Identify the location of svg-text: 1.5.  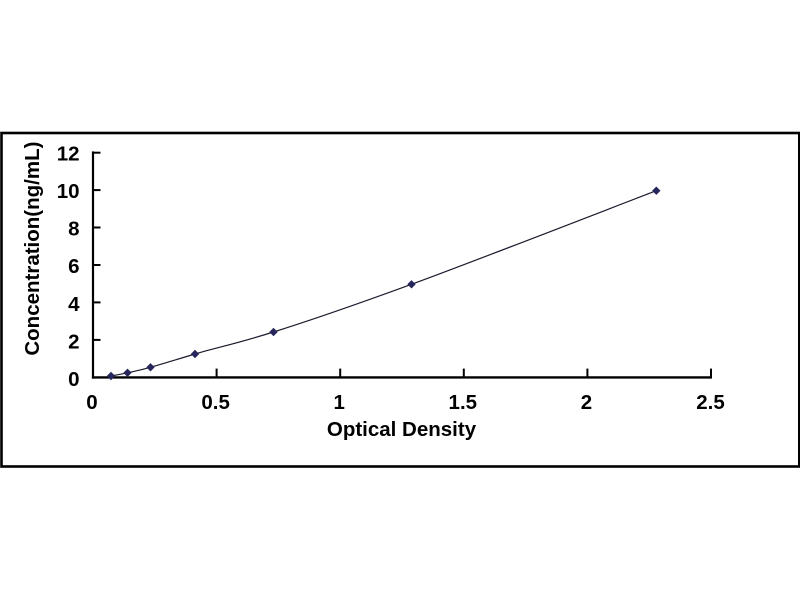
(463, 402).